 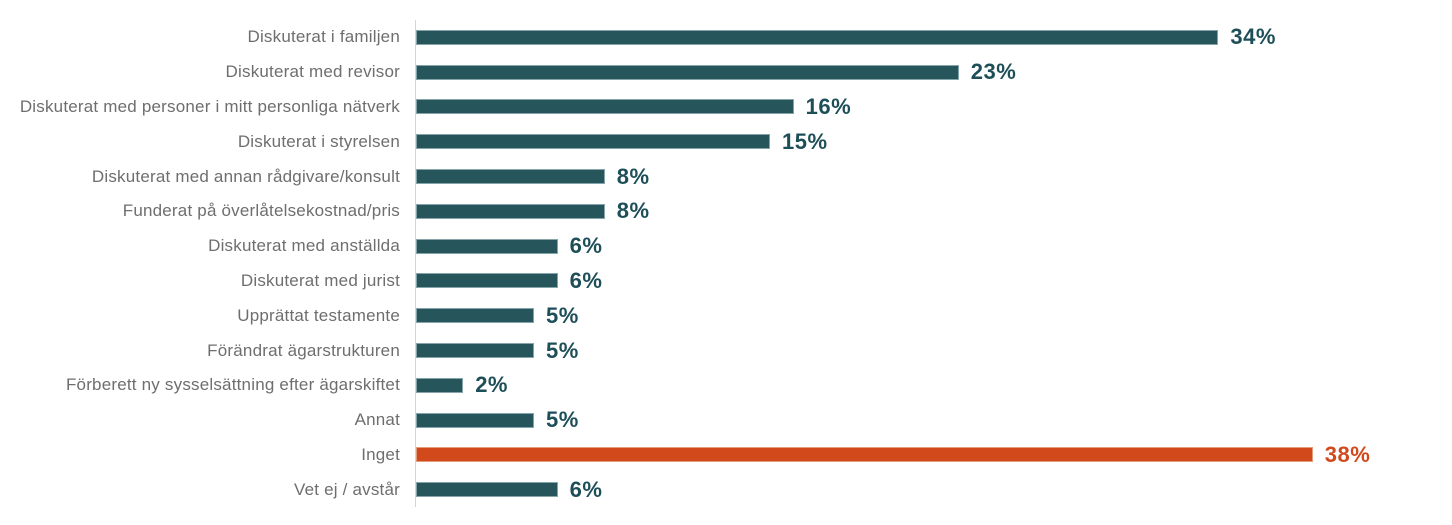 What do you see at coordinates (864, 455) in the screenshot?
I see `bar-highlighted` at bounding box center [864, 455].